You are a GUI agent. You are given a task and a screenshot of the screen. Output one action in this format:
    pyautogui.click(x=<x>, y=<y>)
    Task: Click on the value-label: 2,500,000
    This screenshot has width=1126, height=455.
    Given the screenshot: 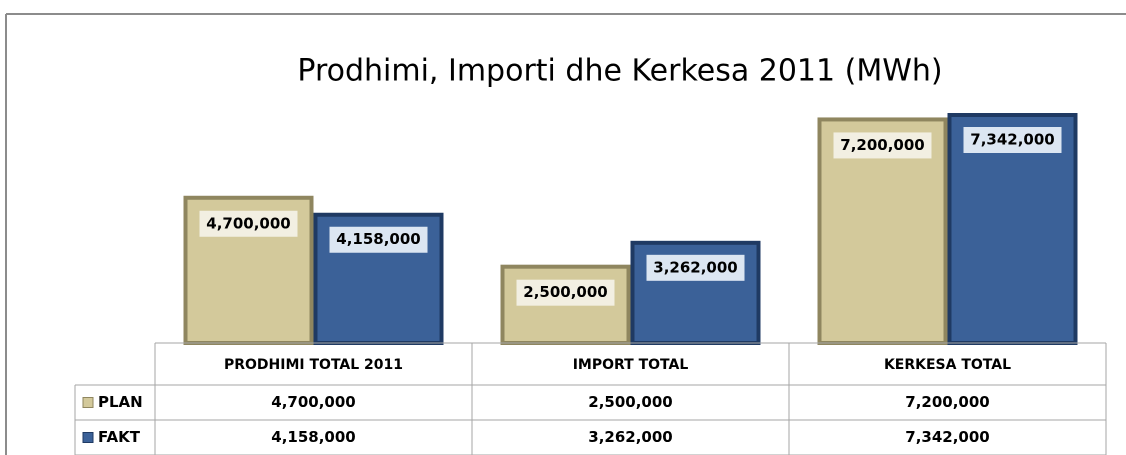 What is the action you would take?
    pyautogui.click(x=565, y=292)
    